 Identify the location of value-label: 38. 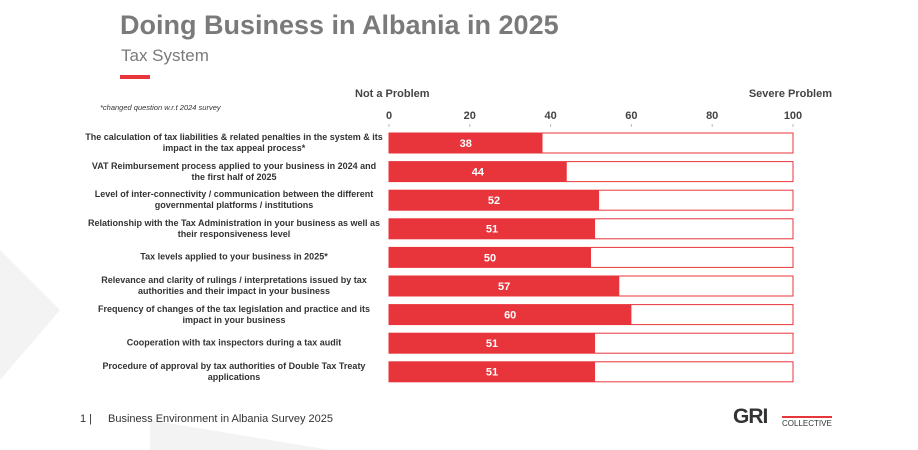
(466, 144).